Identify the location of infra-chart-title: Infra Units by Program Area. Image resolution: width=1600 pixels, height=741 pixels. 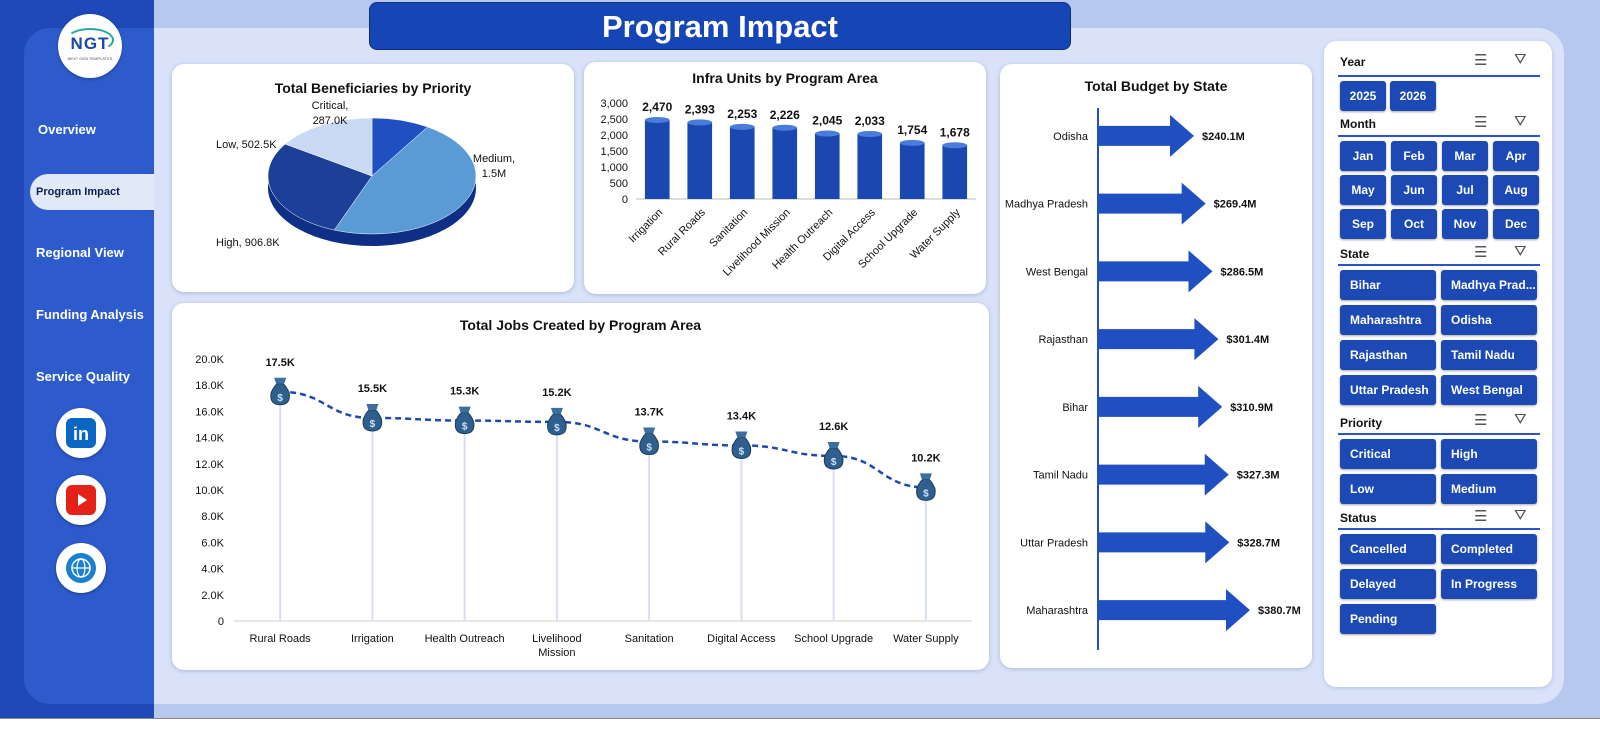
(785, 78).